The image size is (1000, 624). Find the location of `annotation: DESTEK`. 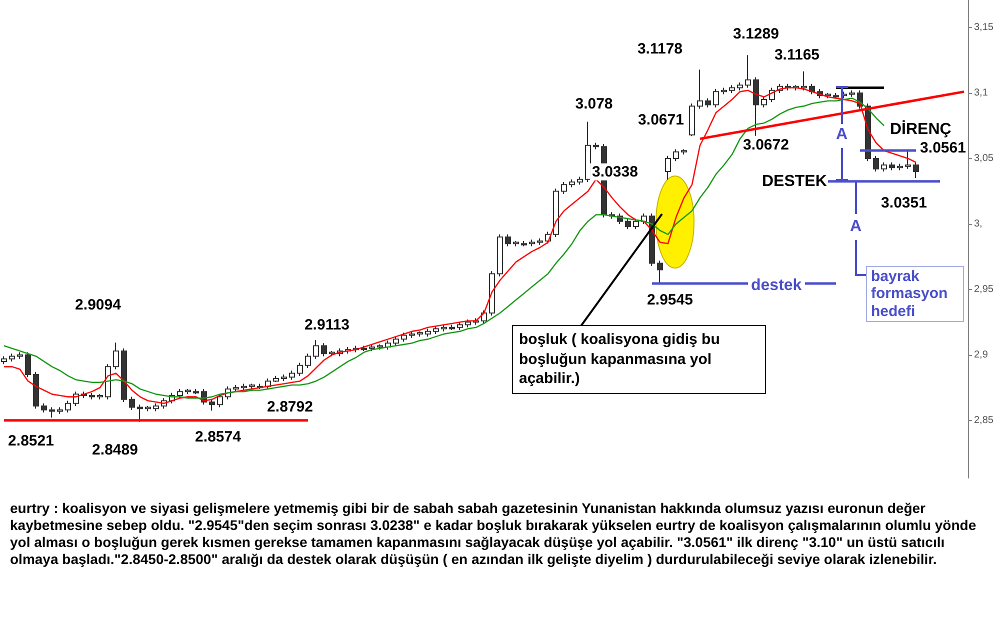

annotation: DESTEK is located at coordinates (794, 182).